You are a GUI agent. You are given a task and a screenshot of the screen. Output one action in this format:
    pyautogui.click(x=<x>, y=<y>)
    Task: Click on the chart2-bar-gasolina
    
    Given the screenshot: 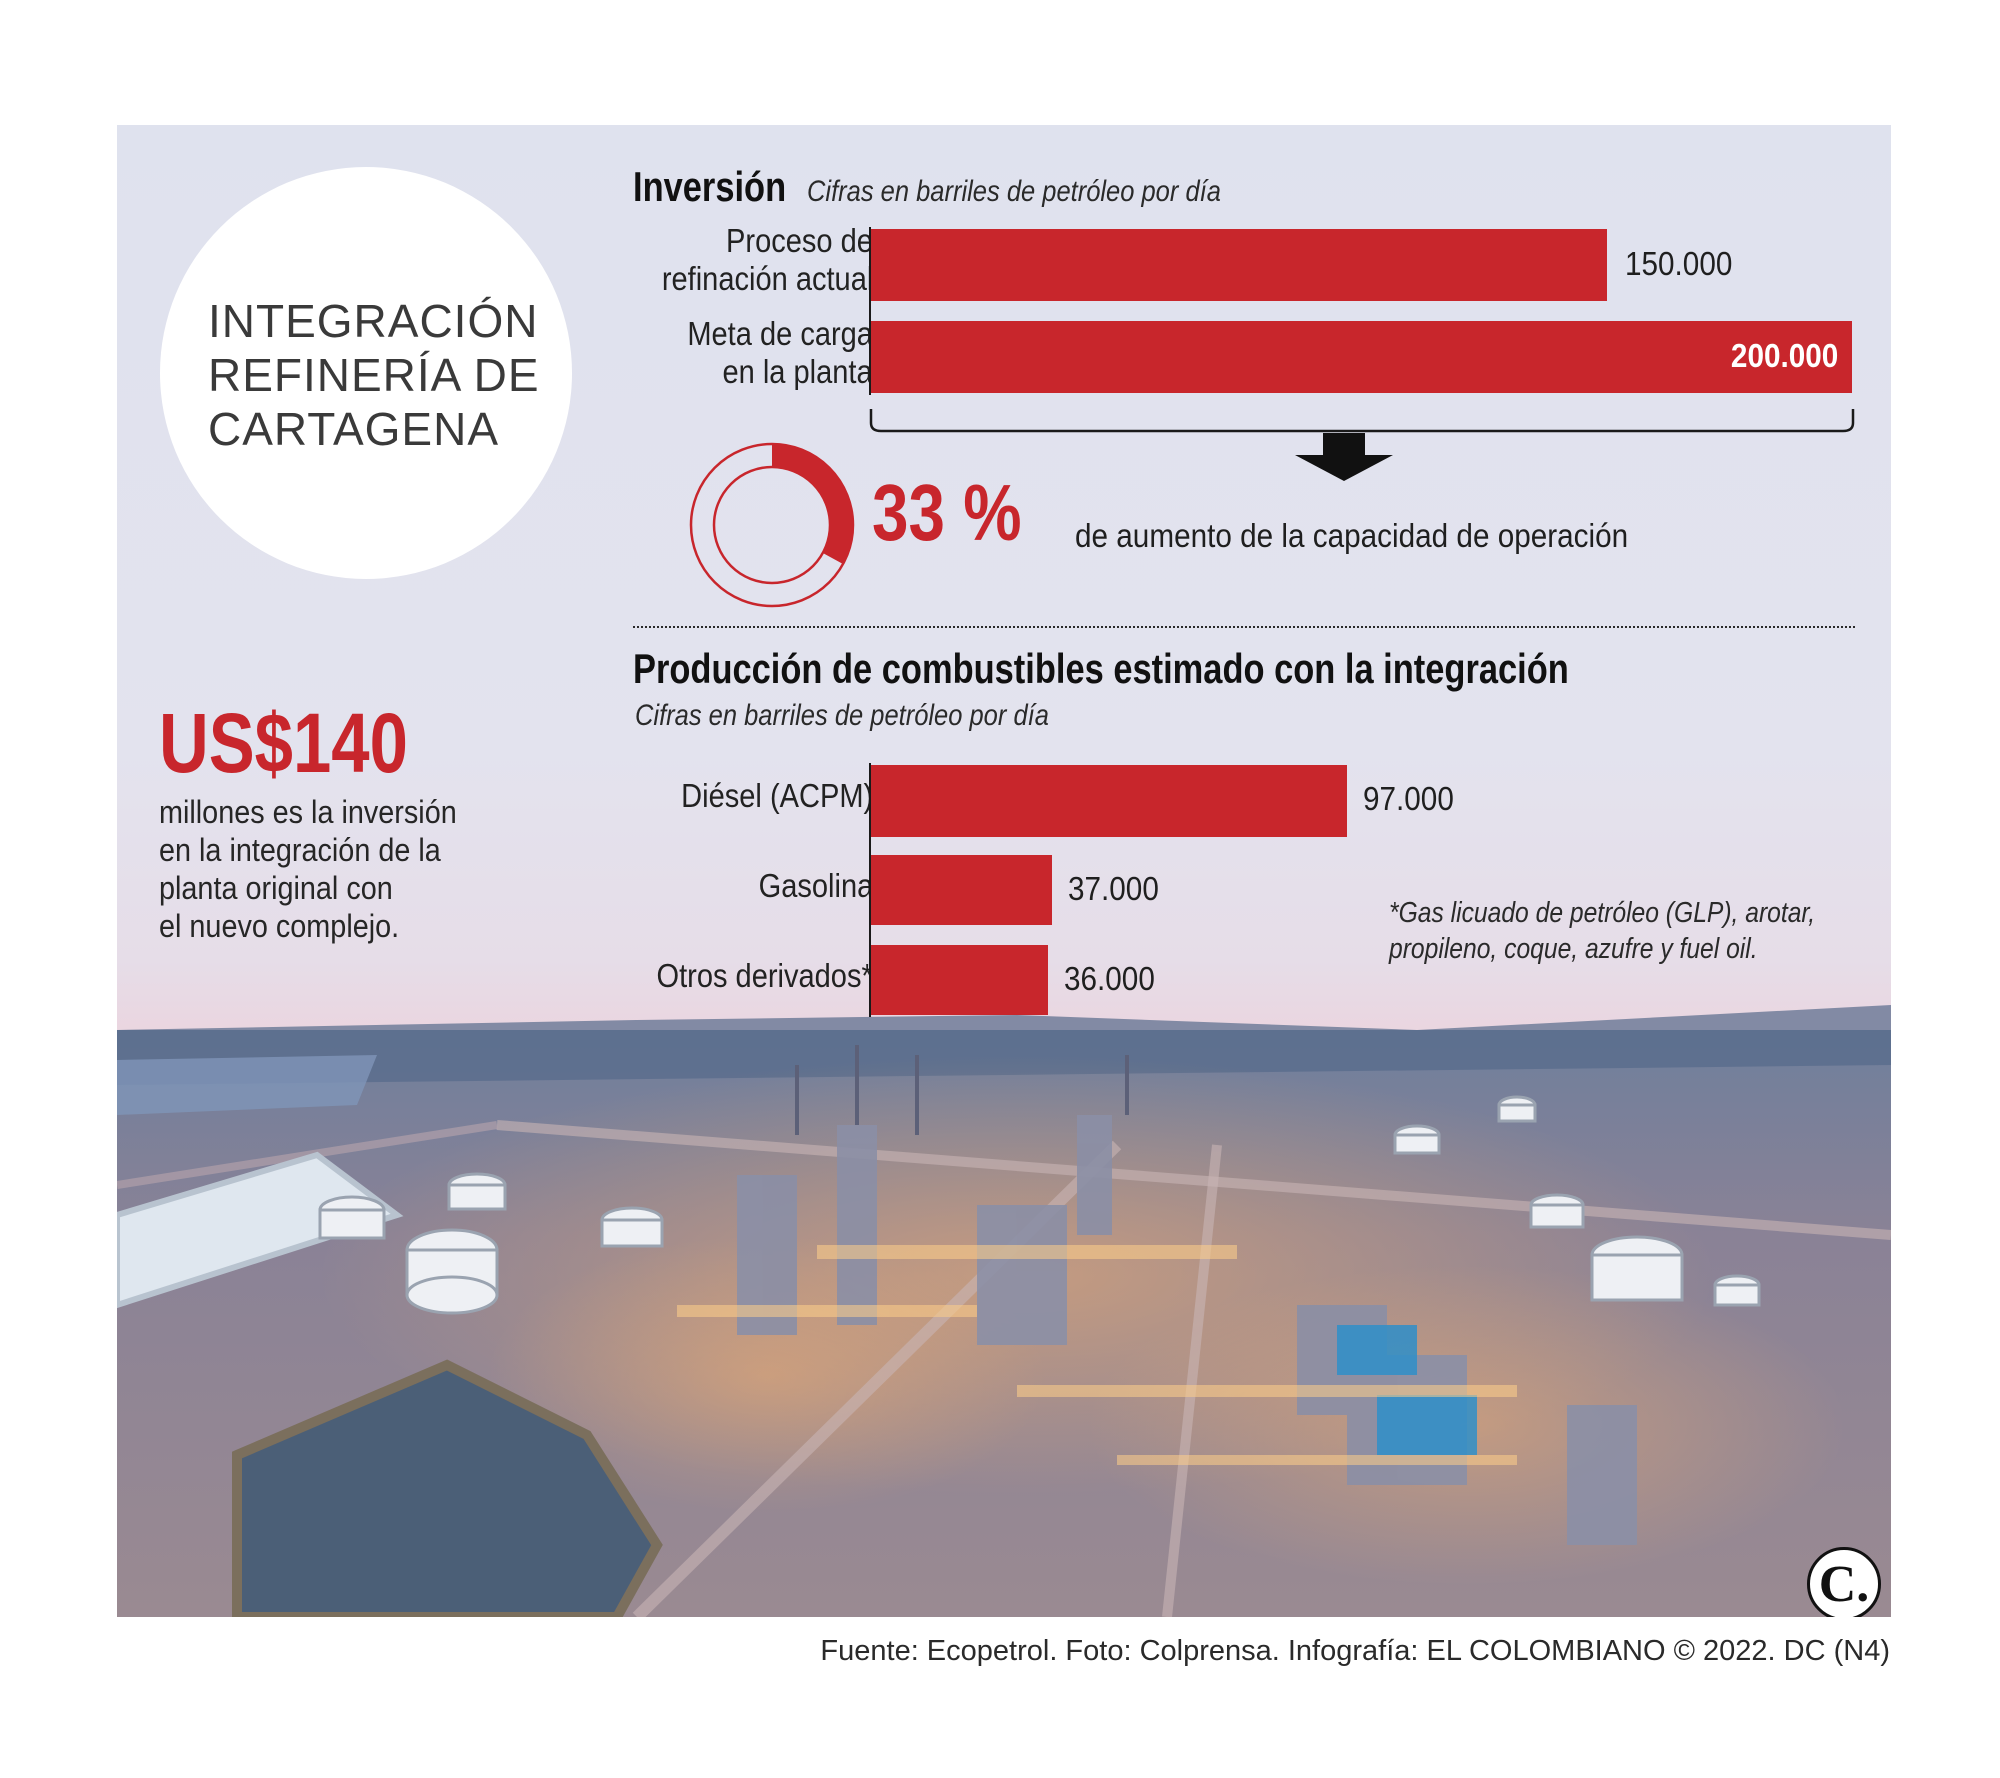 What is the action you would take?
    pyautogui.click(x=962, y=890)
    